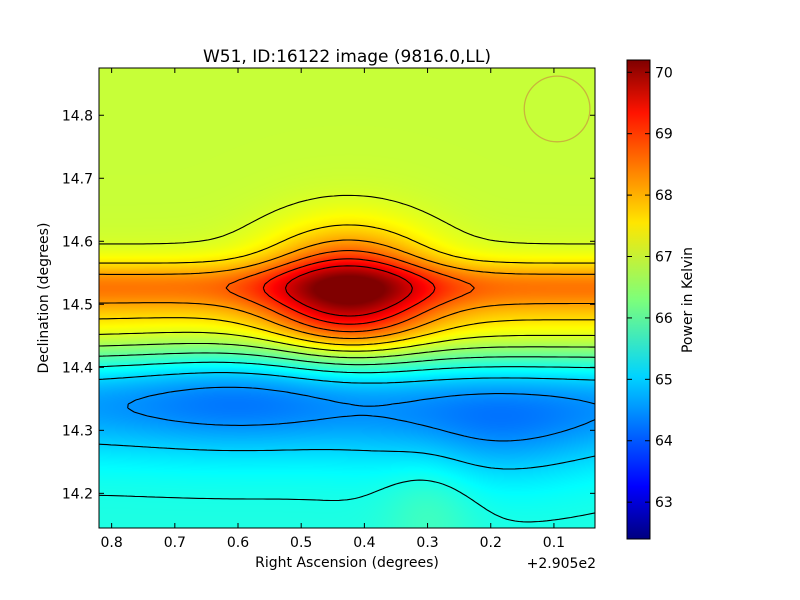  I want to click on colorbar-tick-label: 63, so click(664, 503).